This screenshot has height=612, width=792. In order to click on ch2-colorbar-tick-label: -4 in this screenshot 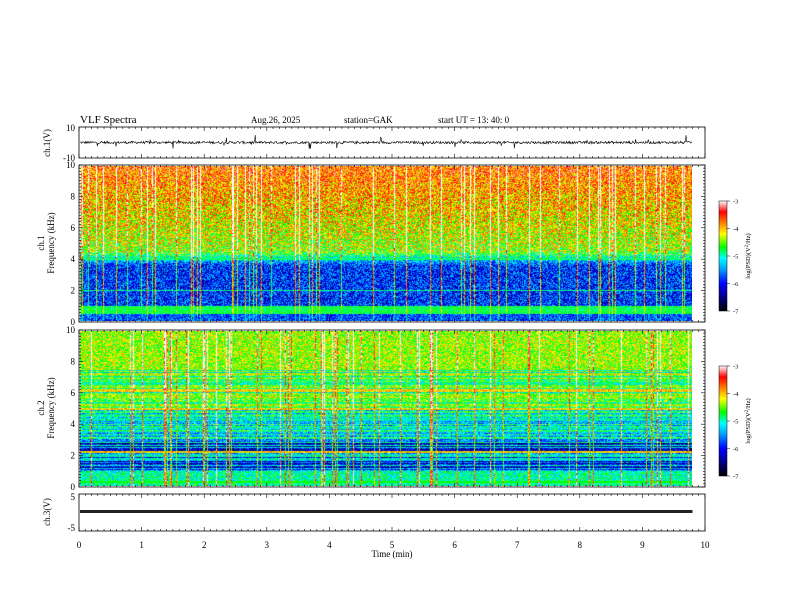, I will do `click(736, 394)`.